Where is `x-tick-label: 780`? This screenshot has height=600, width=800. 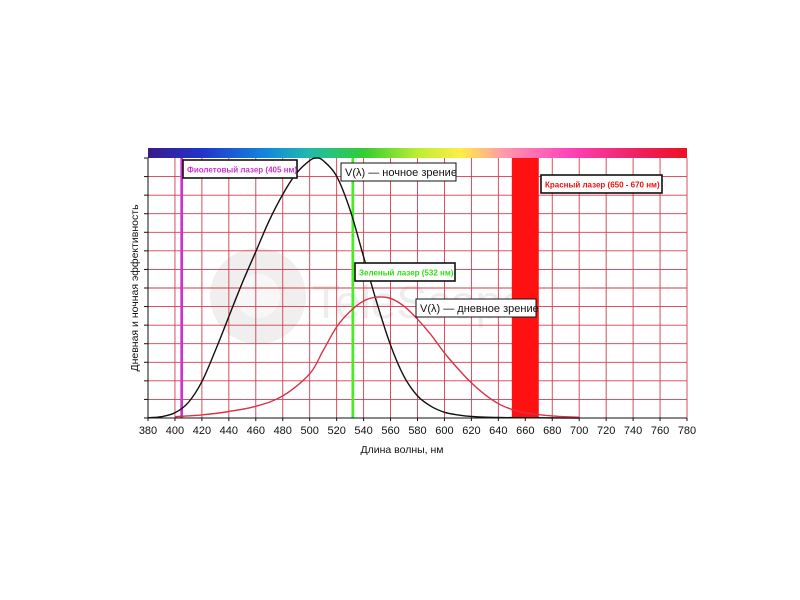
x-tick-label: 780 is located at coordinates (687, 431).